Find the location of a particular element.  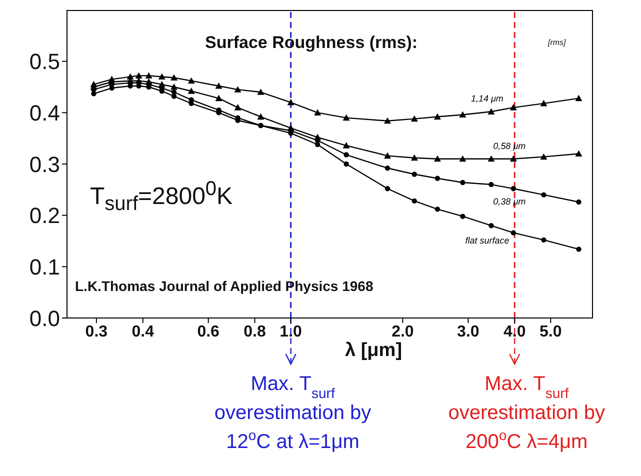

y-tick-label: 0.5 is located at coordinates (44, 61).